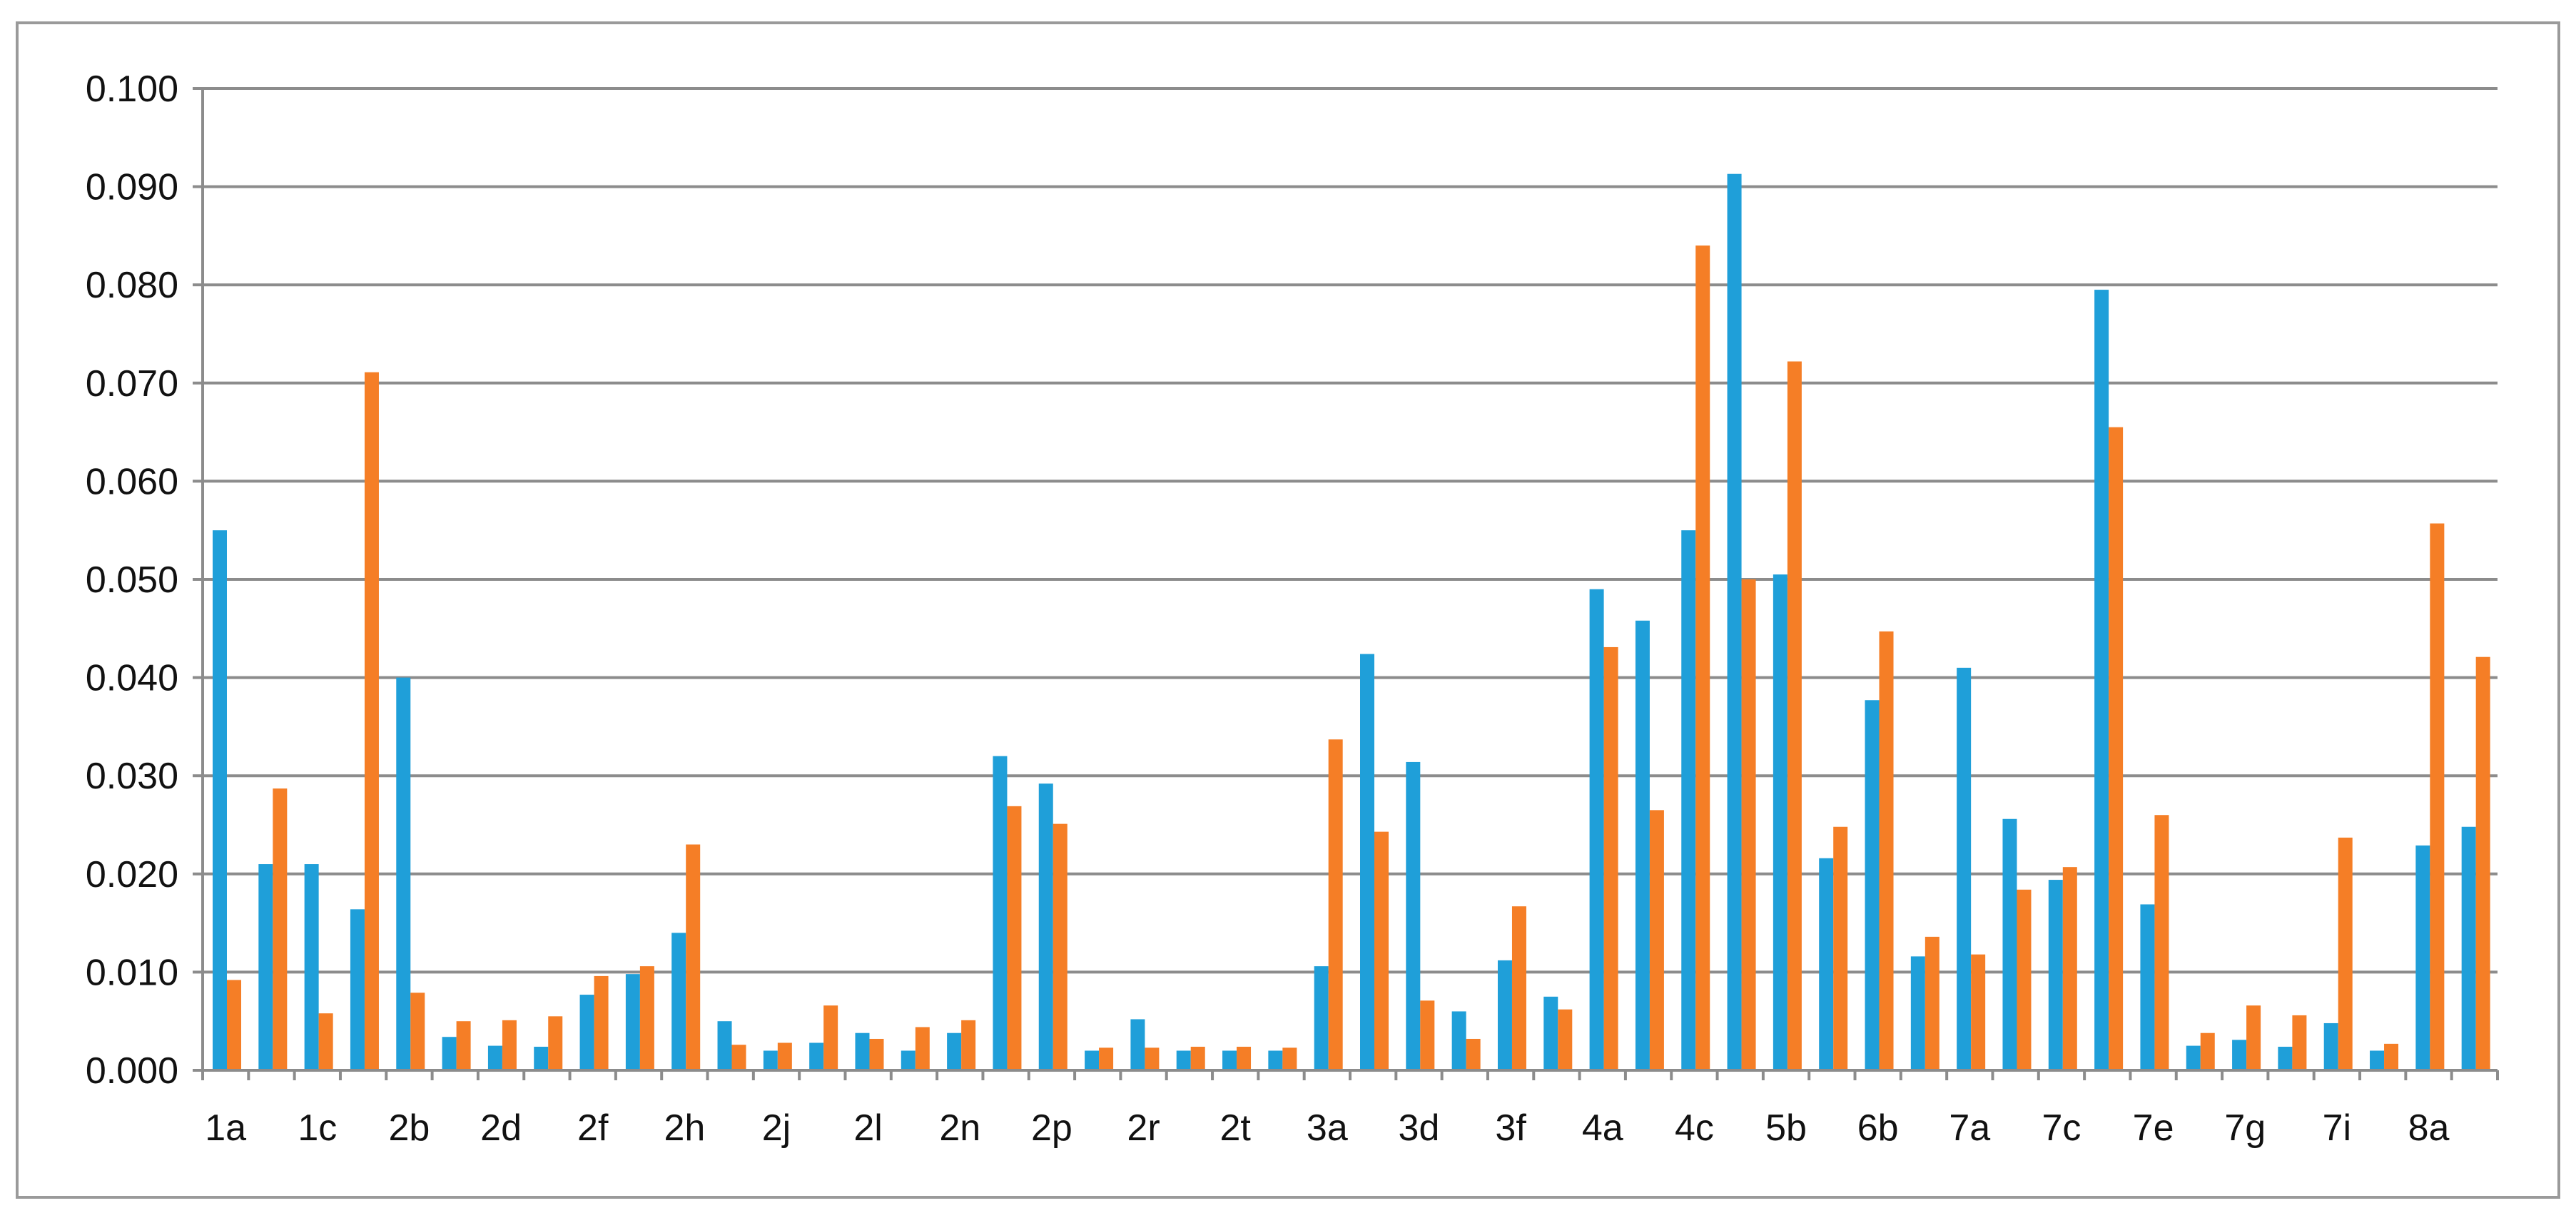 This screenshot has height=1218, width=2576. Describe the element at coordinates (2253, 1037) in the screenshot. I see `bar-series-2-7g` at that location.